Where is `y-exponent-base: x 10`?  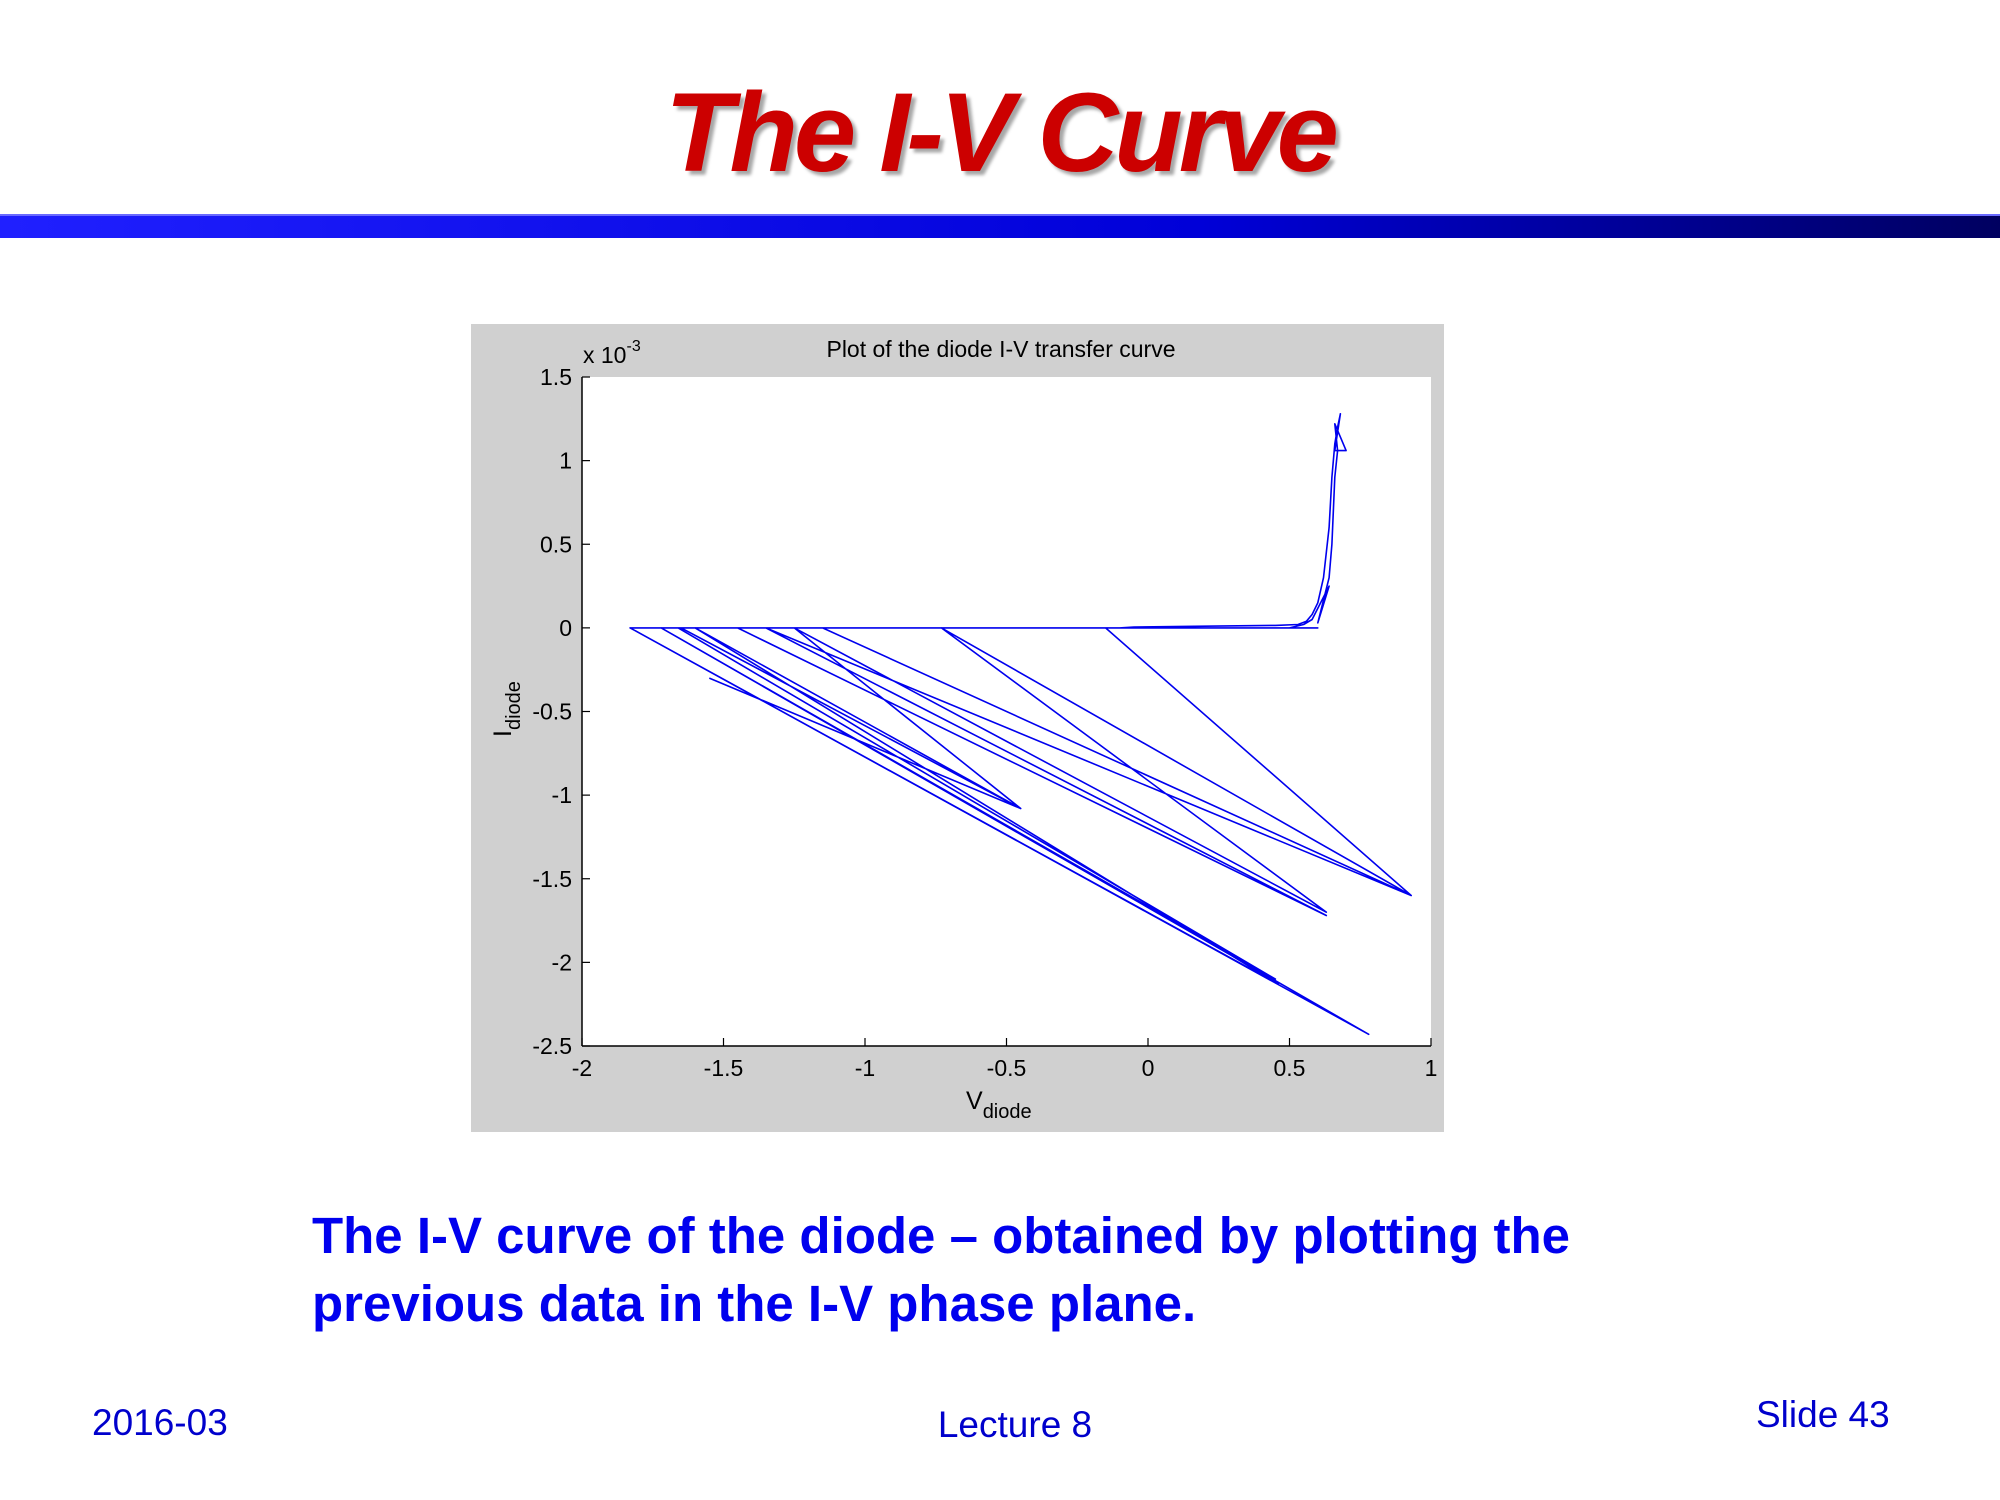
y-exponent-base: x 10 is located at coordinates (604, 355).